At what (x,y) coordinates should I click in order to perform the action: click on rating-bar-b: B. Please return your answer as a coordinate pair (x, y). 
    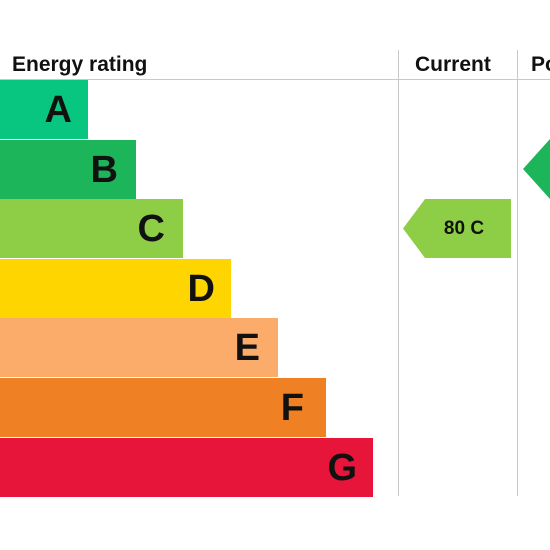
    Looking at the image, I should click on (68, 169).